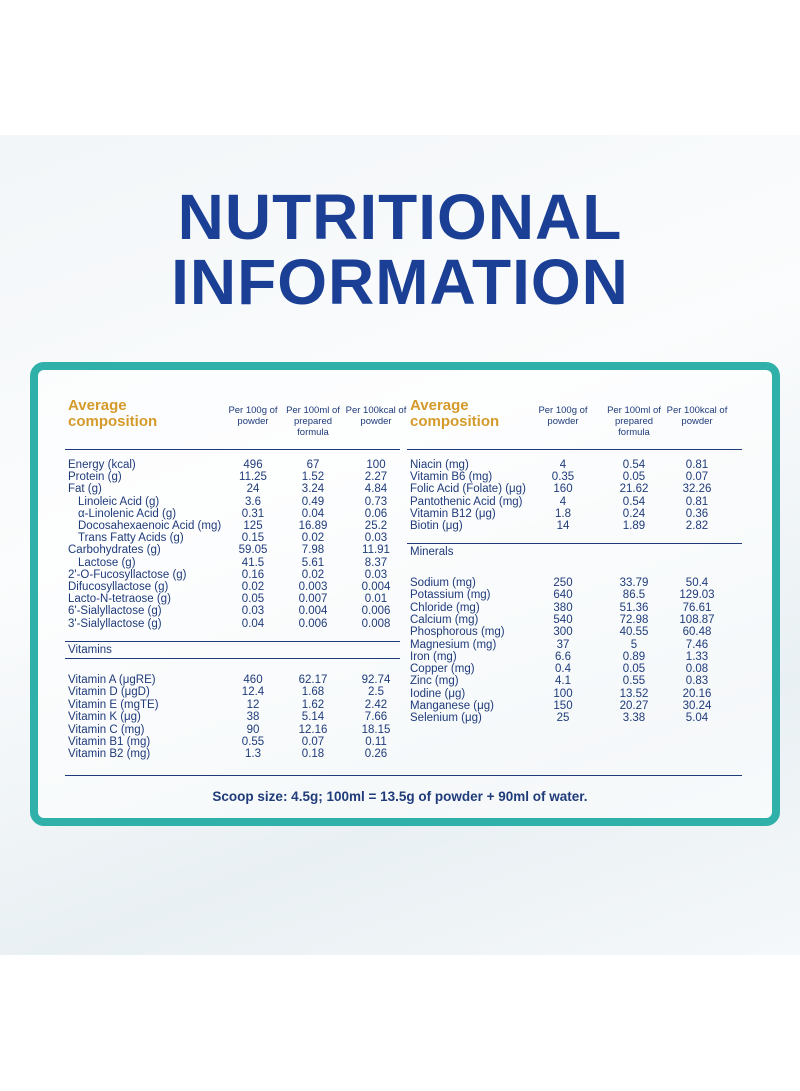 The image size is (800, 1091). What do you see at coordinates (313, 680) in the screenshot?
I see `cell-value: 62.17` at bounding box center [313, 680].